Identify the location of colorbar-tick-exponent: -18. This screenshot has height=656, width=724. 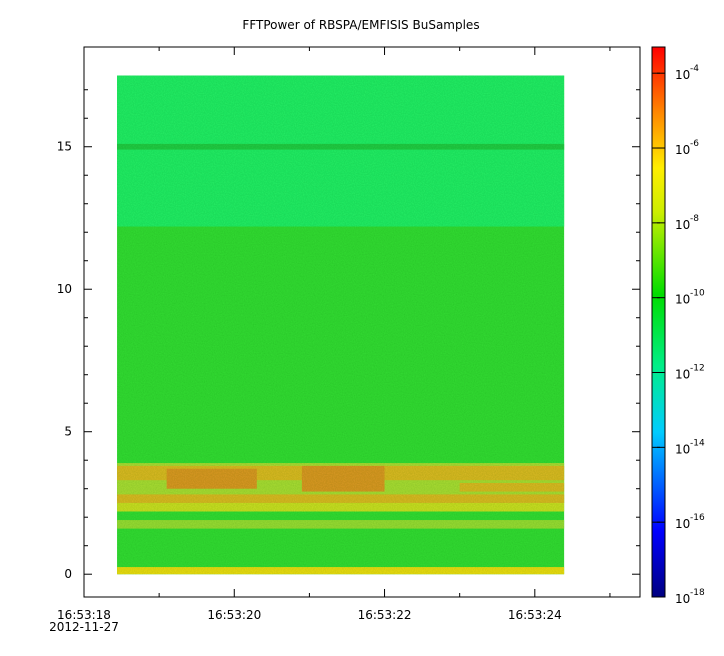
(697, 593).